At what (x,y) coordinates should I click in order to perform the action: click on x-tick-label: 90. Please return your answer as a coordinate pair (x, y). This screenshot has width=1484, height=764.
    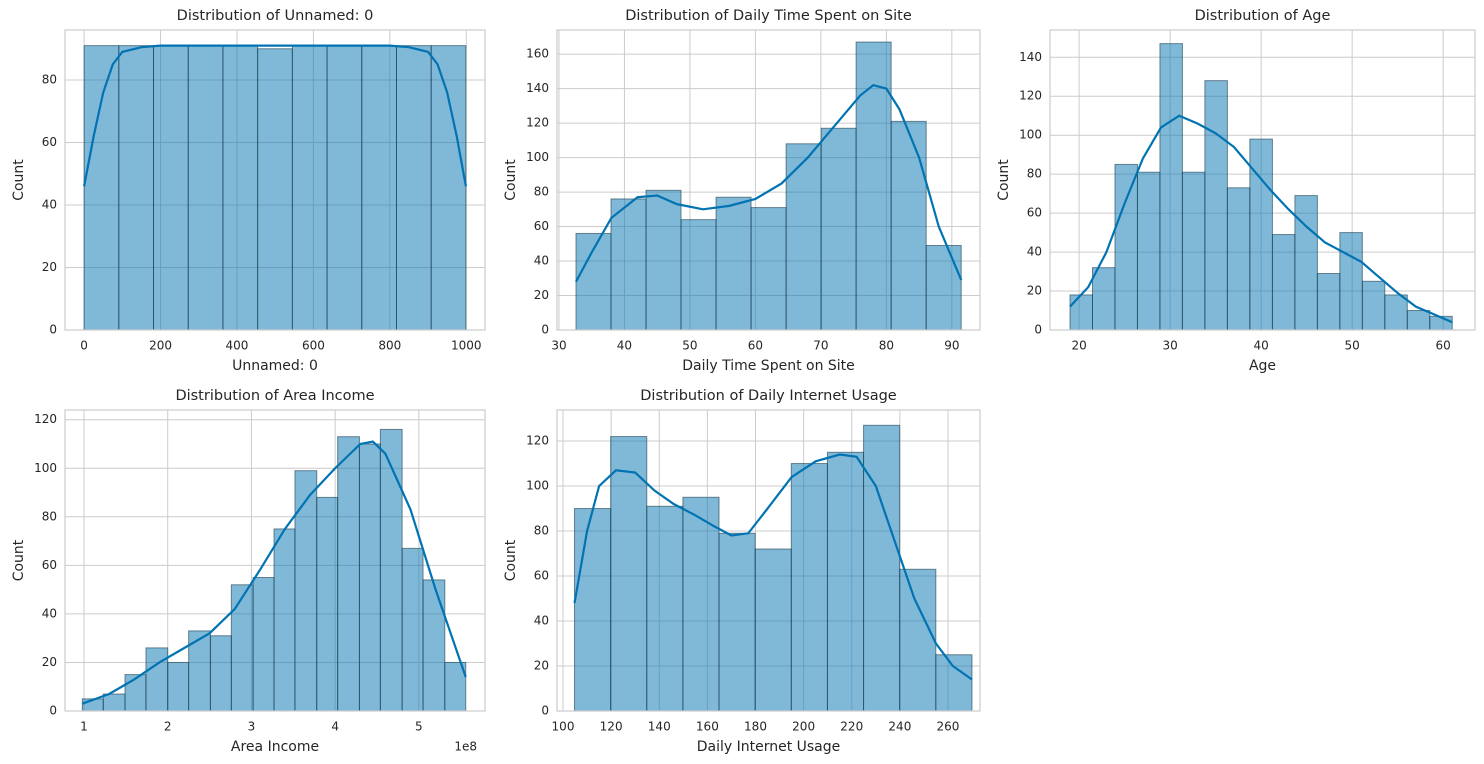
    Looking at the image, I should click on (951, 346).